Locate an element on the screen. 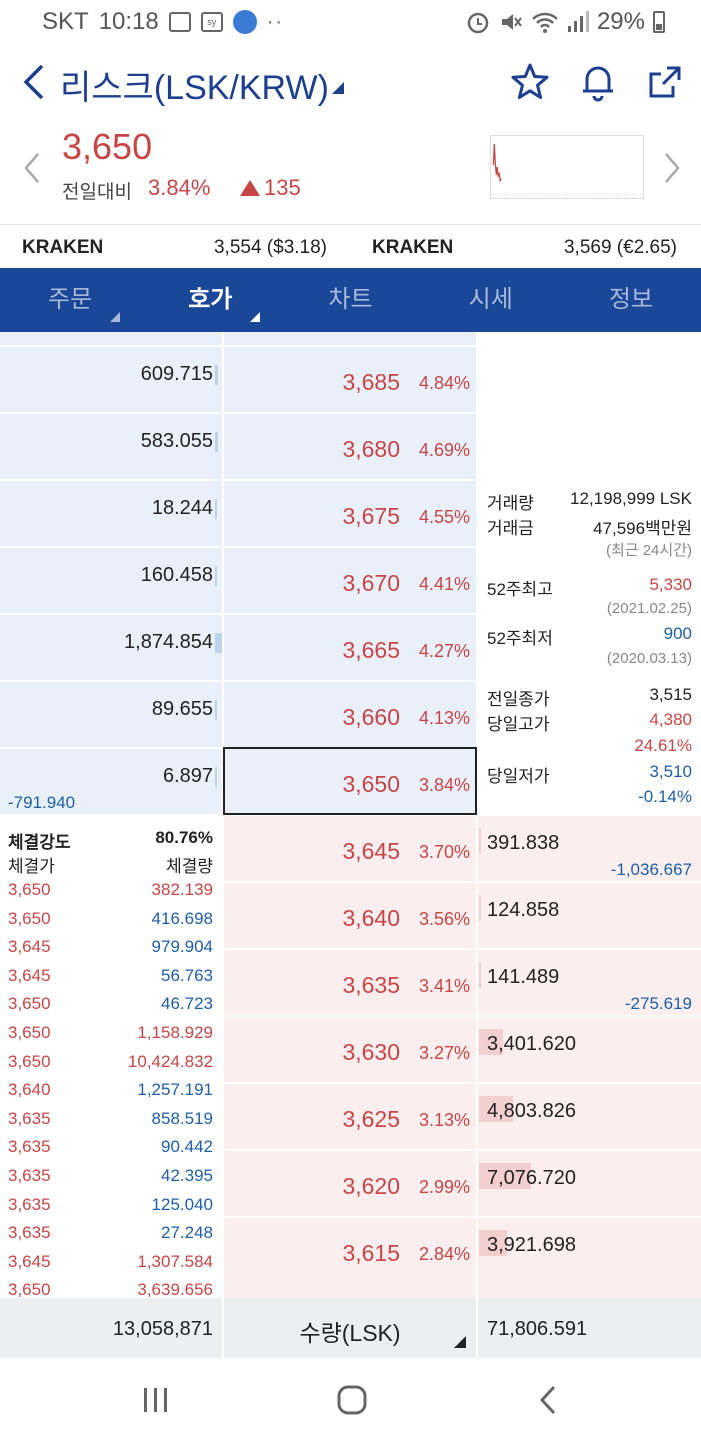 Image resolution: width=701 pixels, height=1440 pixels. bid-rate: 2.84% is located at coordinates (444, 1254).